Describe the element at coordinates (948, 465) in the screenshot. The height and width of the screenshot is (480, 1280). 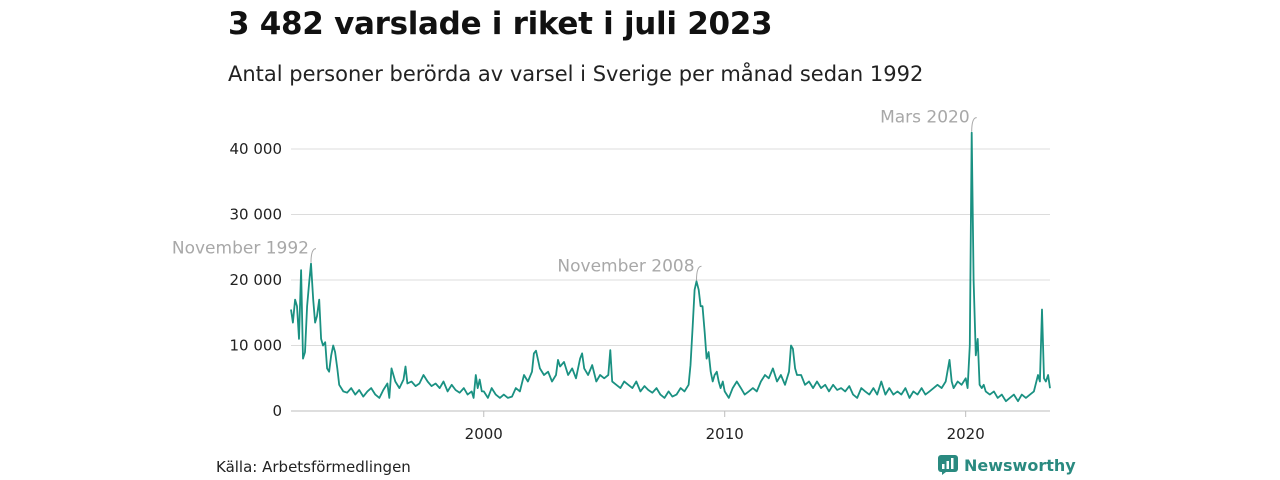
I see `bar-chart-icon` at that location.